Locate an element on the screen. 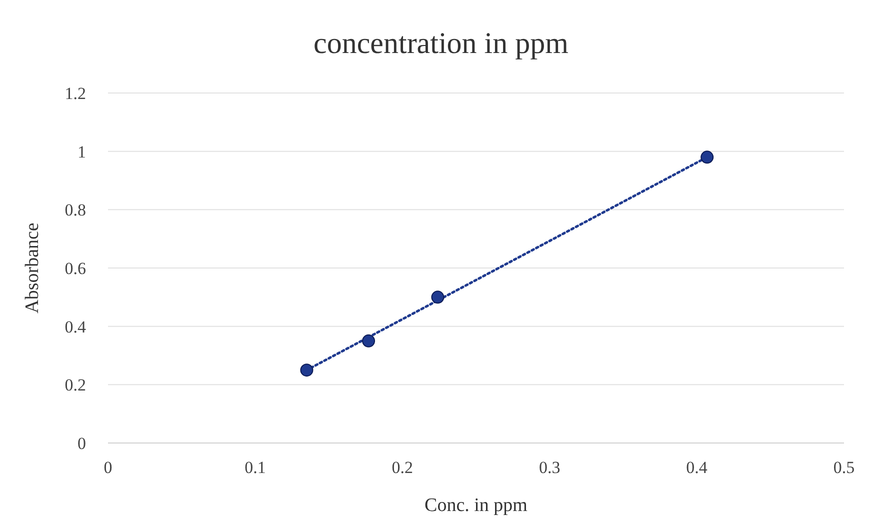 The image size is (882, 531). y-tick-label: 1 is located at coordinates (82, 152).